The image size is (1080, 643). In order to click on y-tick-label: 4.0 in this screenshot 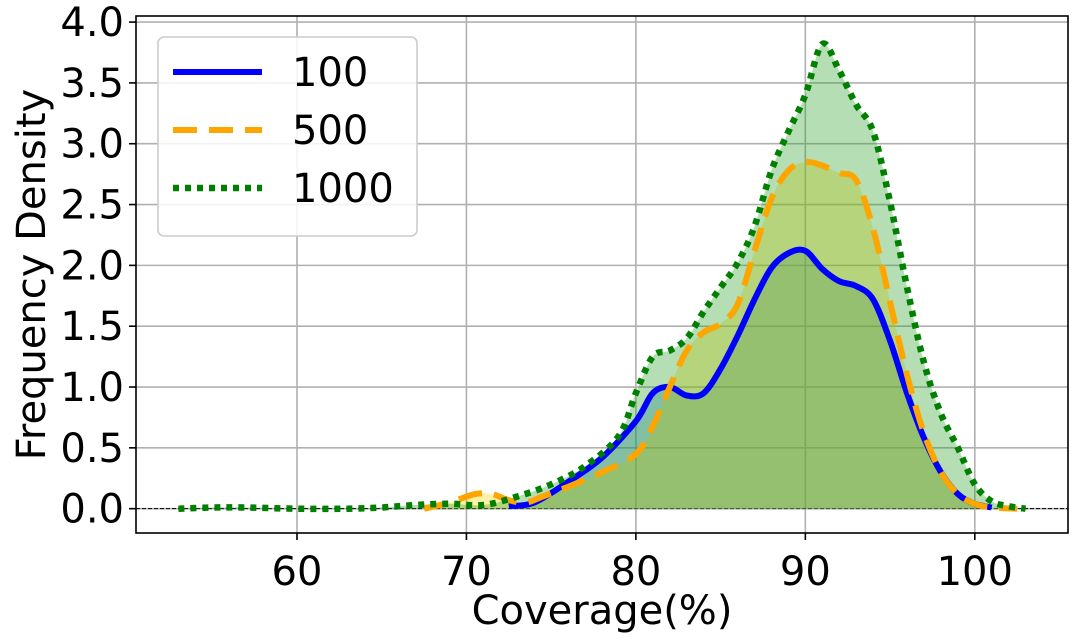, I will do `click(92, 23)`.